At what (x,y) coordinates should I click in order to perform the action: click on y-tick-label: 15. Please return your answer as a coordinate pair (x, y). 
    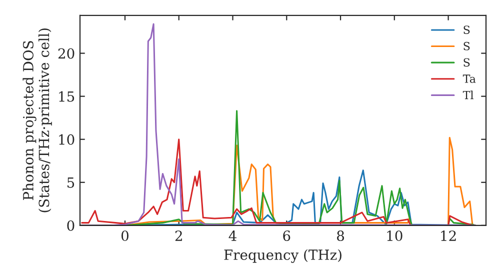
    Looking at the image, I should click on (66, 96).